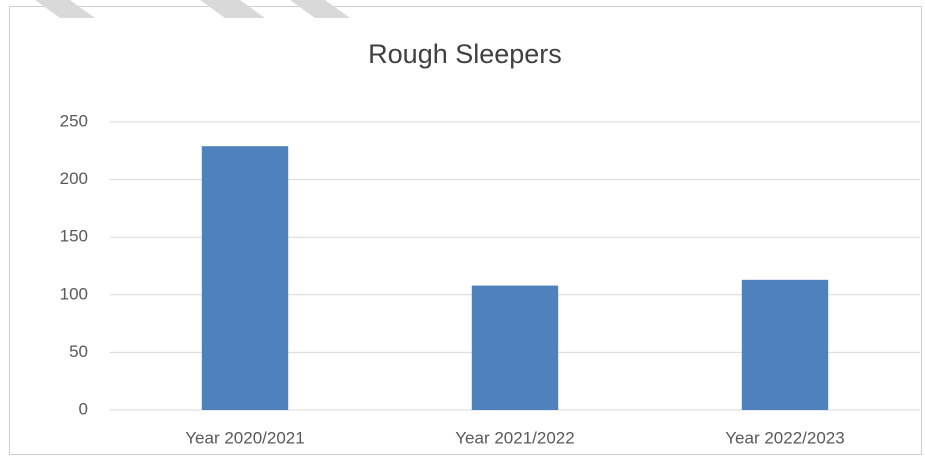  What do you see at coordinates (78, 351) in the screenshot?
I see `y-tick-label: 50` at bounding box center [78, 351].